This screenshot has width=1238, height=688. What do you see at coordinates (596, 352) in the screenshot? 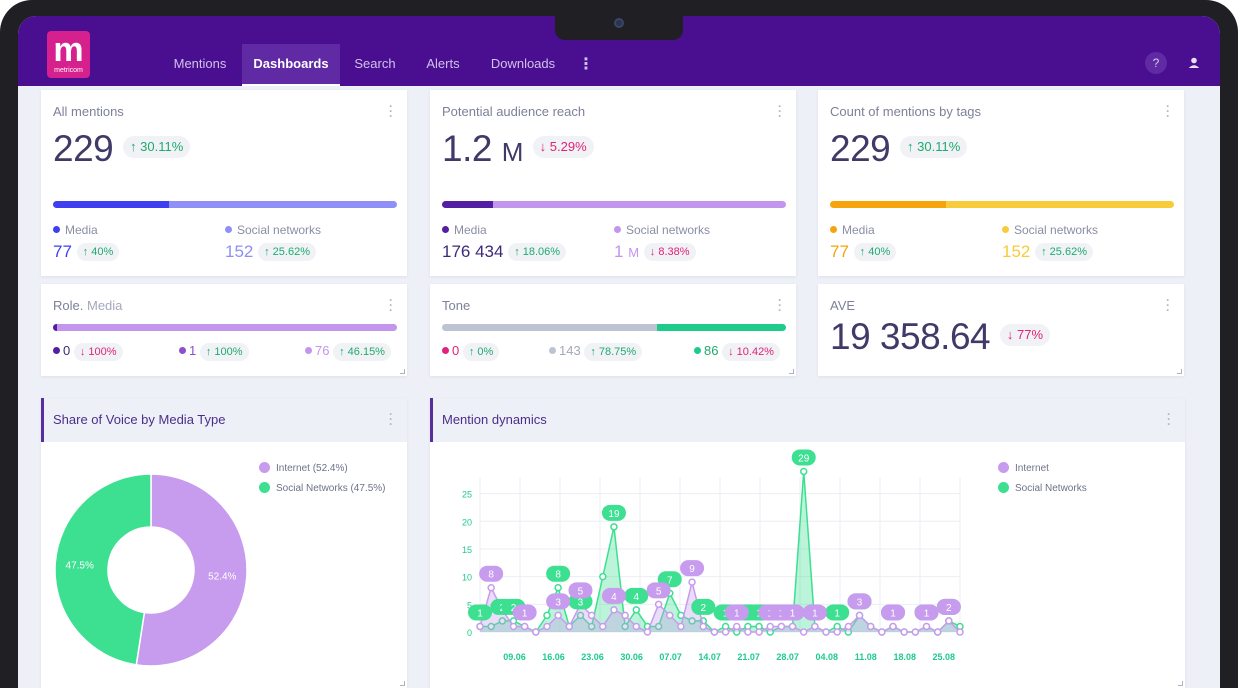
I see `tone-neutral: 143 ↑ 78.75%` at bounding box center [596, 352].